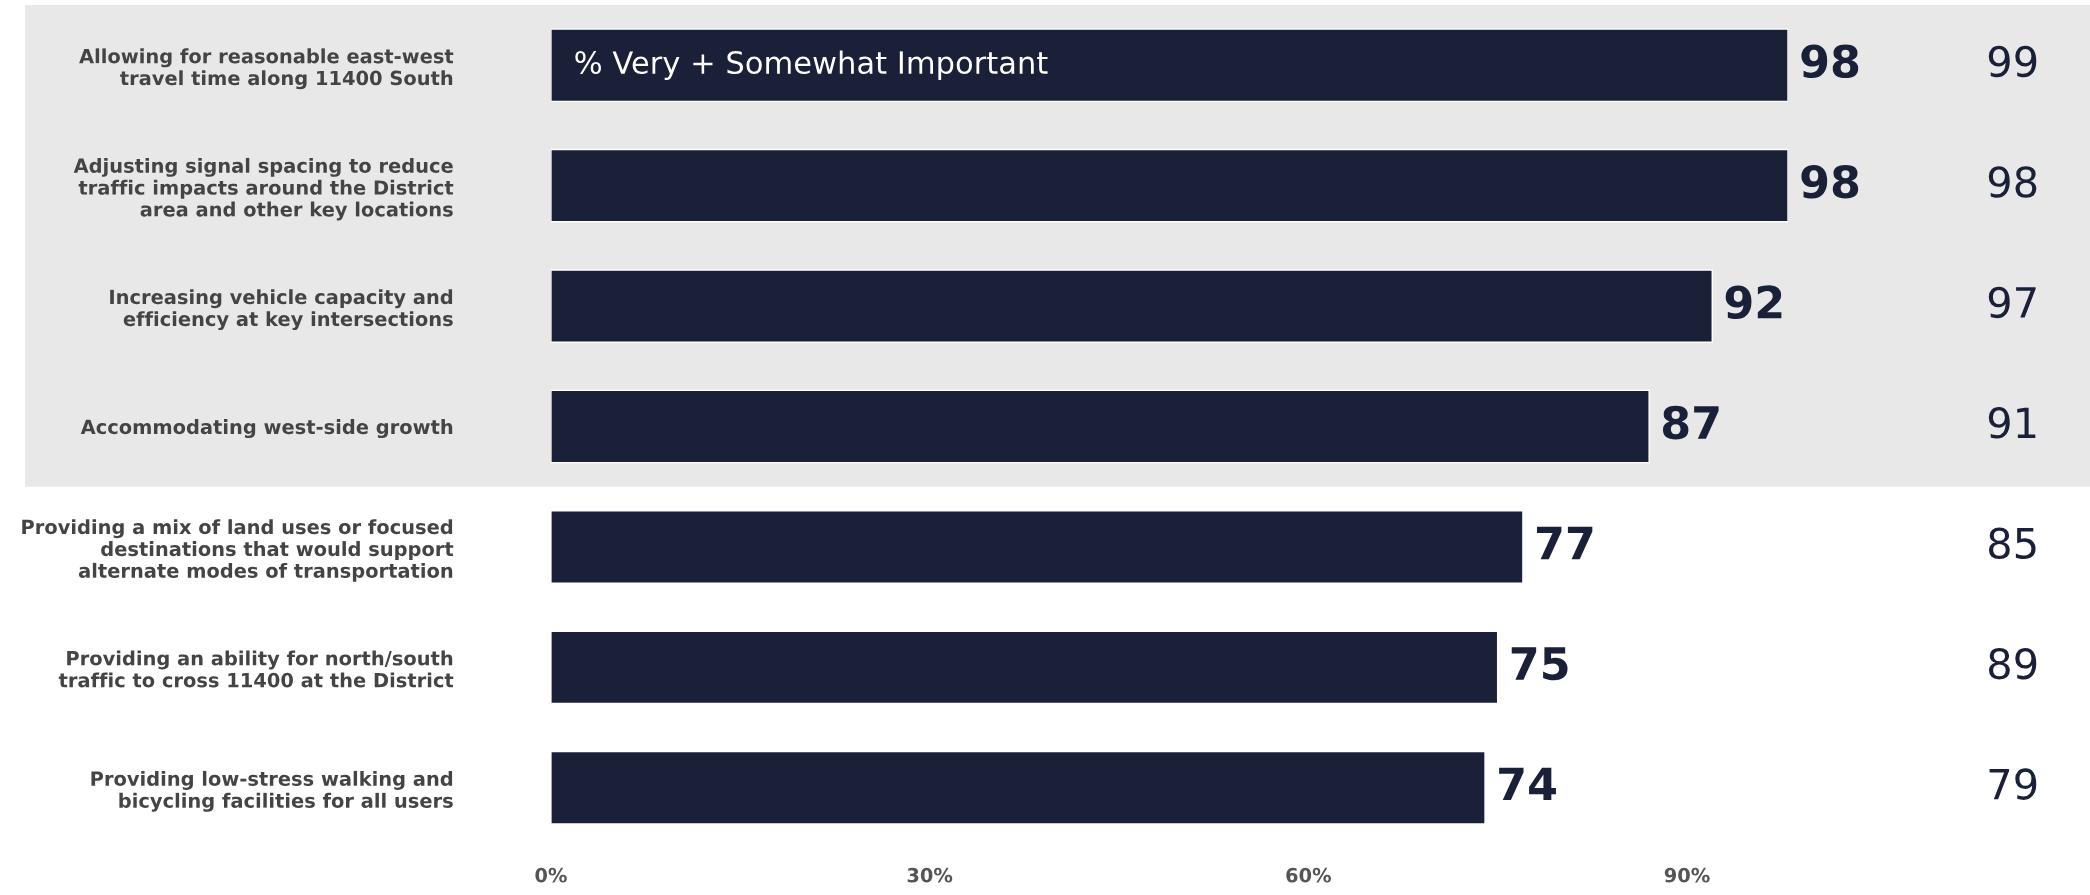  Describe the element at coordinates (266, 69) in the screenshot. I see `y-tick-label: Allowing for reasonable east-west travel time along 11400 South` at that location.